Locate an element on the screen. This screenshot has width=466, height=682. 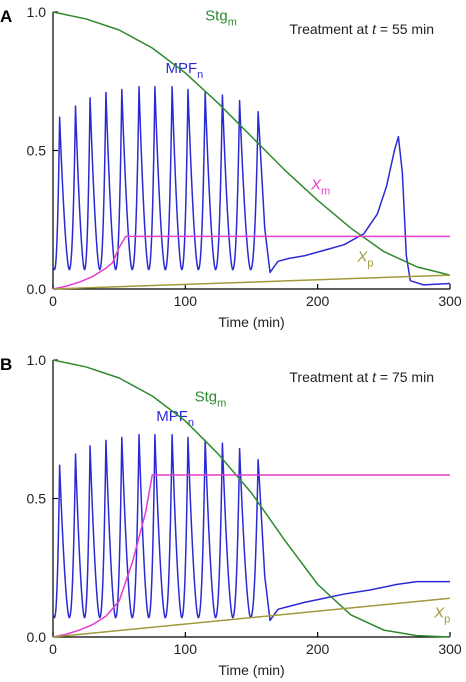
series-label: Xm is located at coordinates (320, 186).